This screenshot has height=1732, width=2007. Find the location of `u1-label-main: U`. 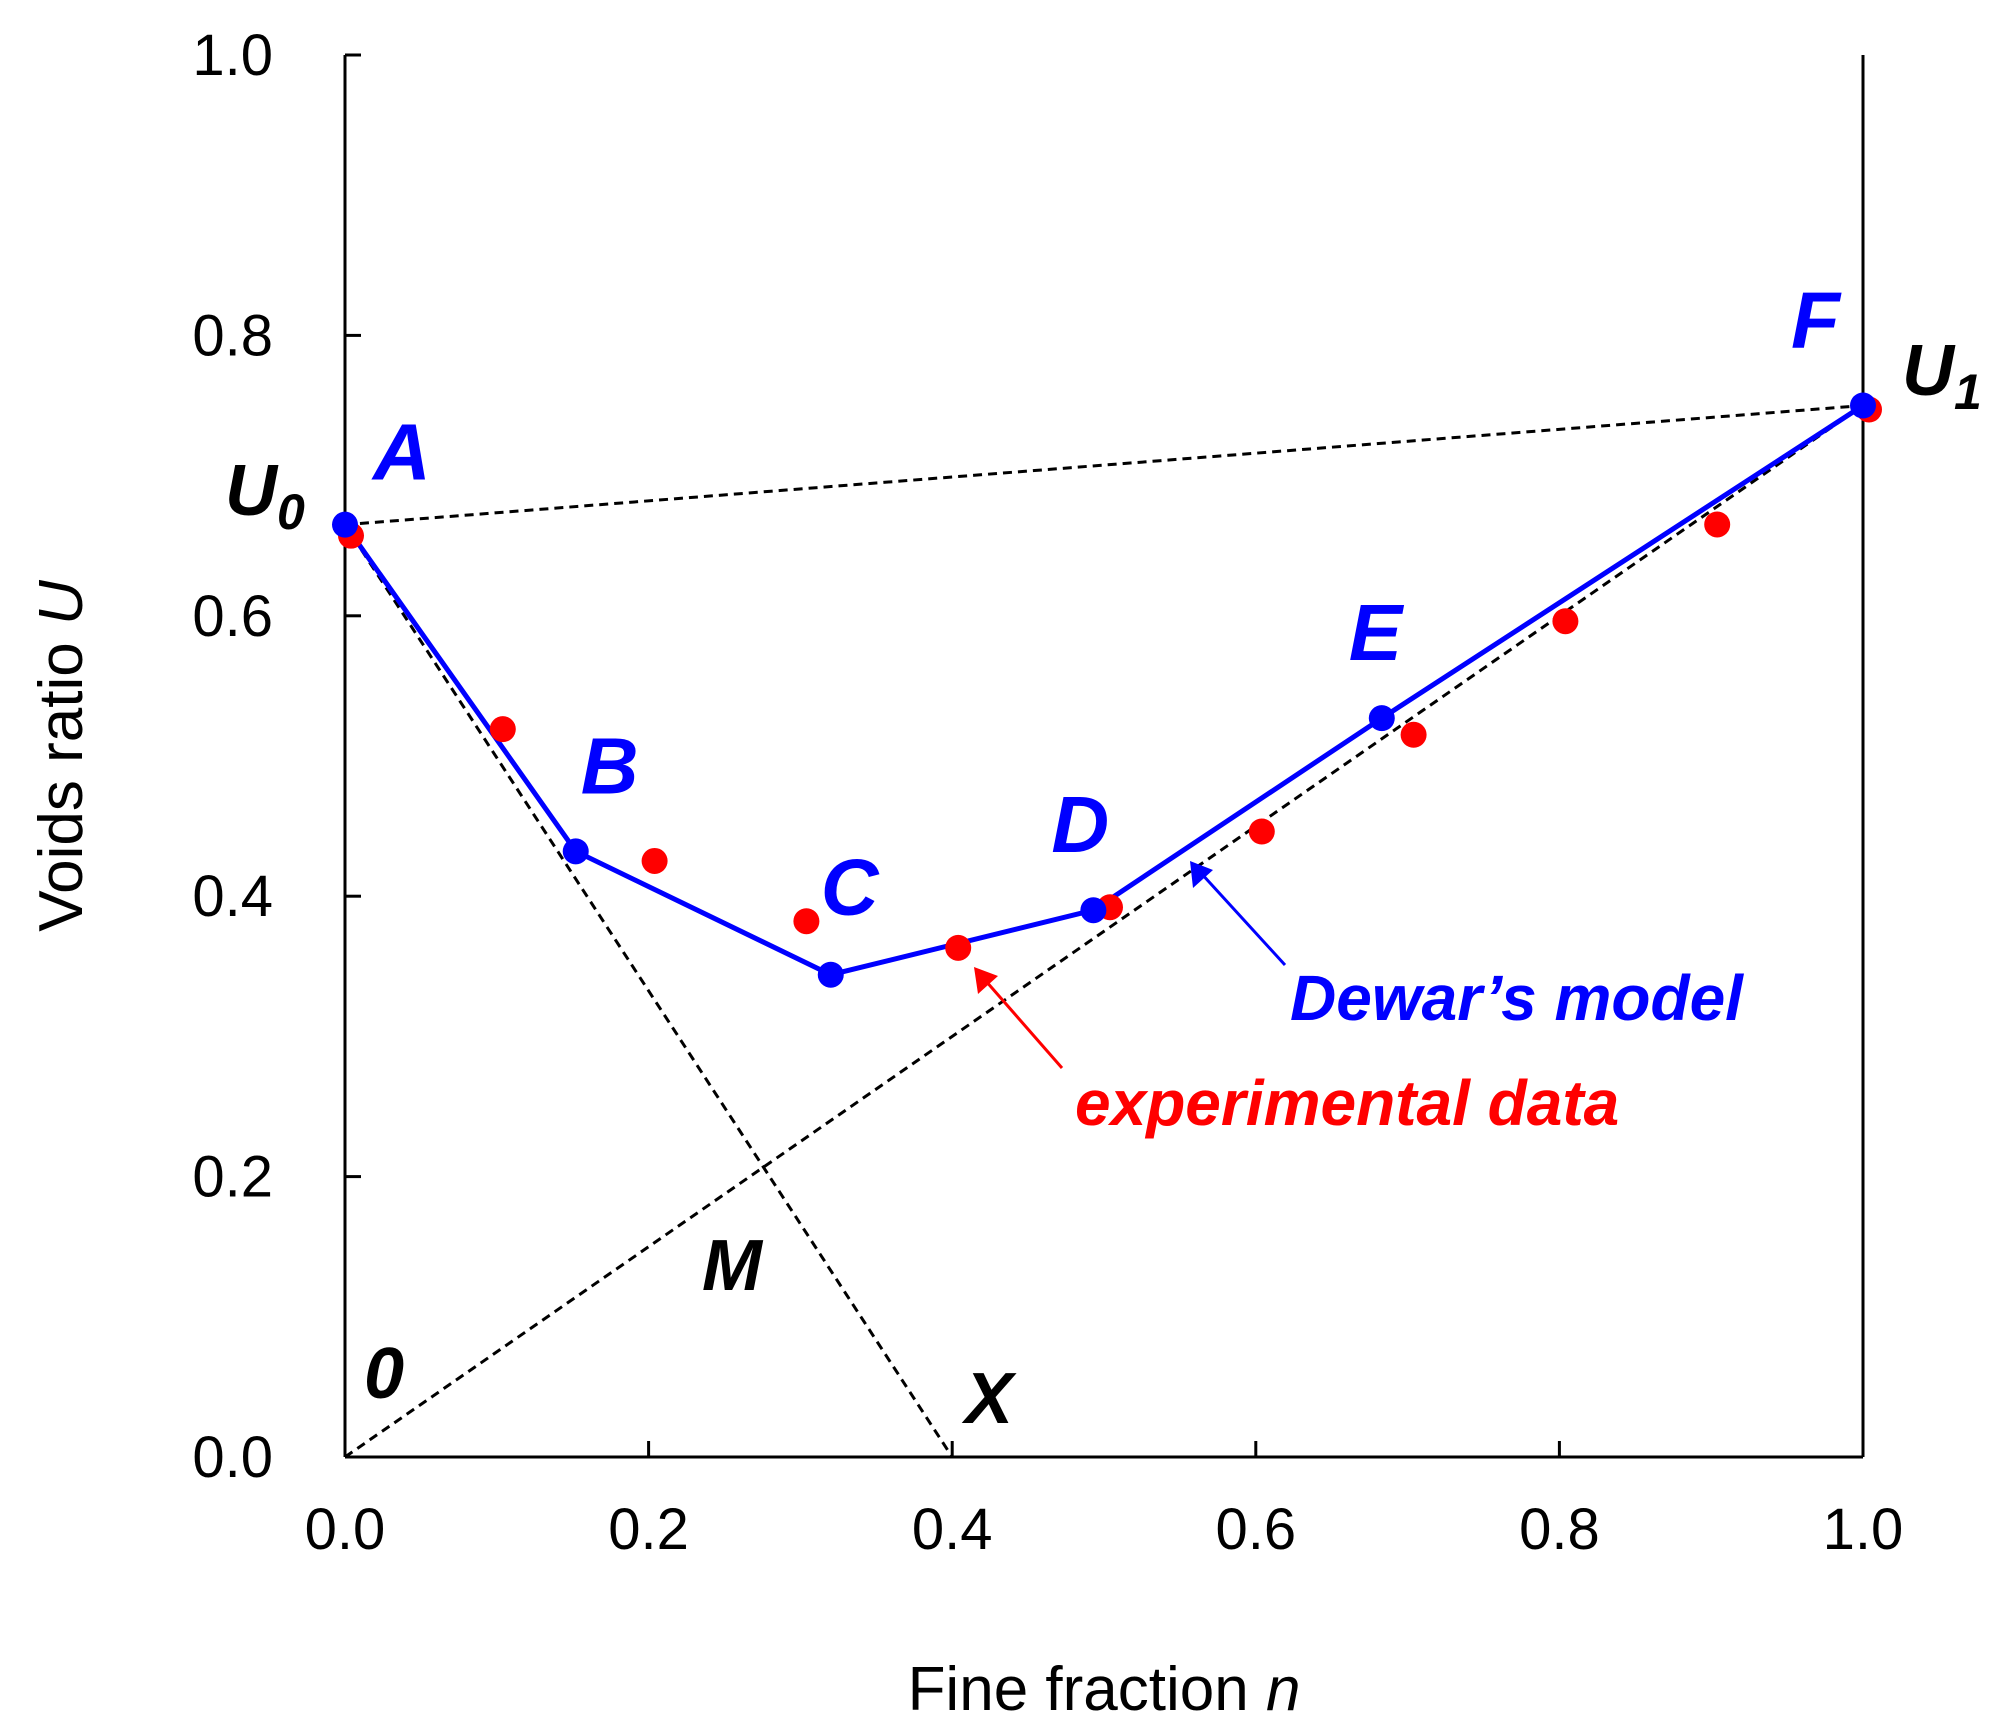

u1-label-main: U is located at coordinates (1929, 371).